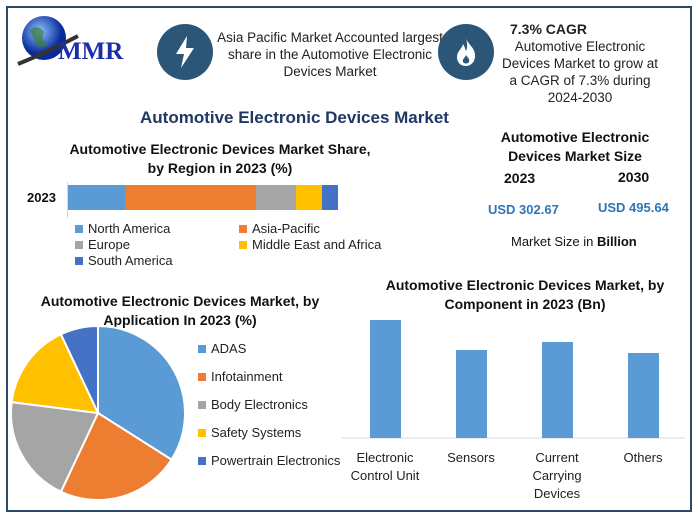 Image resolution: width=698 pixels, height=517 pixels. I want to click on logo-text: MMR, so click(91, 51).